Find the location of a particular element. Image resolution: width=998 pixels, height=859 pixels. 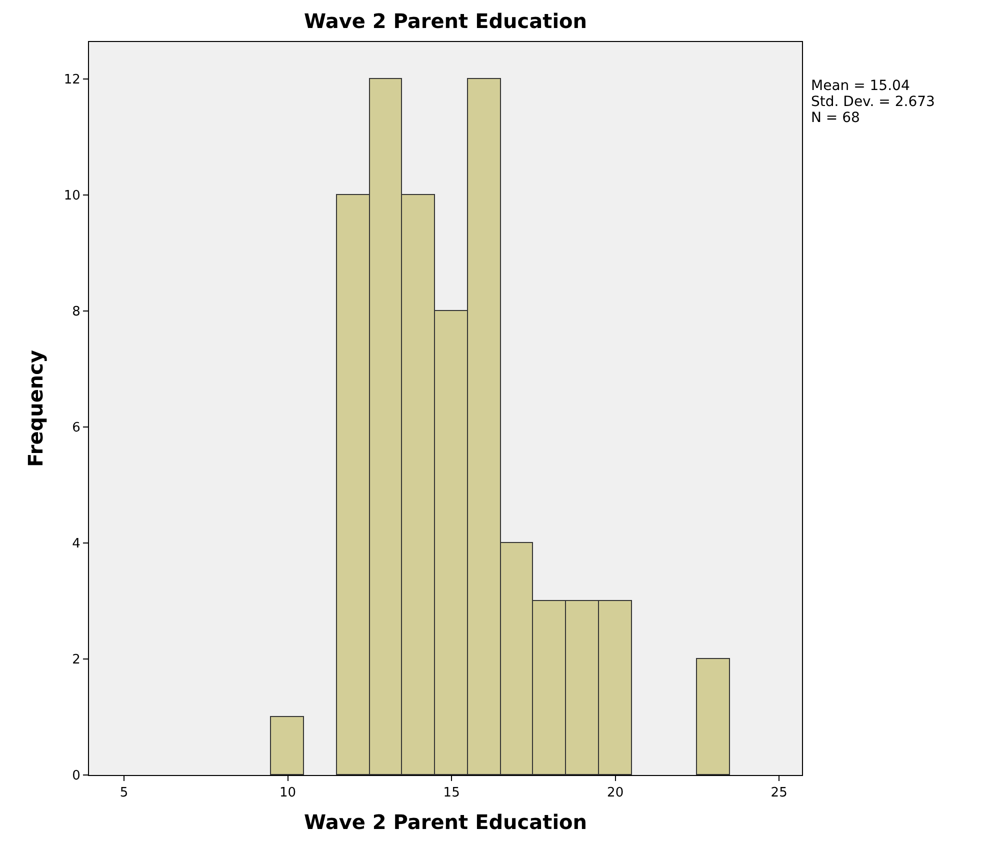

y-tick-label: 10 is located at coordinates (72, 196).